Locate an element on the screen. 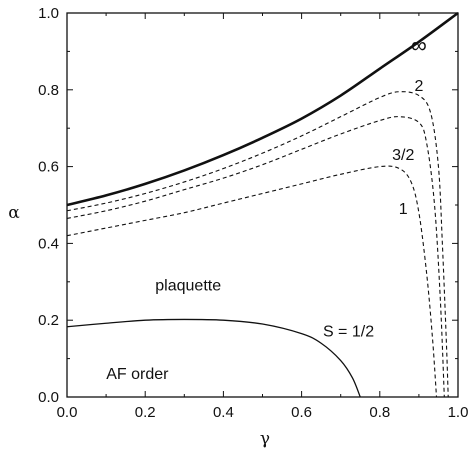 This screenshot has height=450, width=474. x-tick-label: 0.8 is located at coordinates (379, 412).